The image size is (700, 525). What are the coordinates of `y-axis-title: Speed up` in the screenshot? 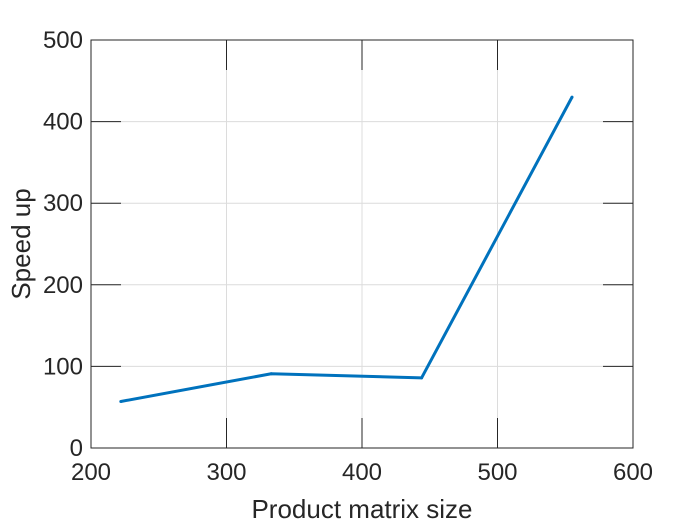 It's located at (21, 243).